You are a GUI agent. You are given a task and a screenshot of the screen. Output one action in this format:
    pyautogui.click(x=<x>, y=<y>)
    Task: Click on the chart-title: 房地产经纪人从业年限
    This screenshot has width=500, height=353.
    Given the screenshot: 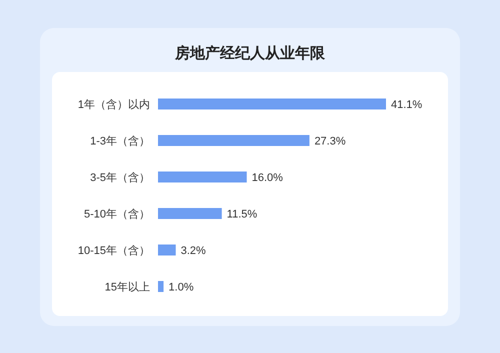 What is the action you would take?
    pyautogui.click(x=250, y=53)
    